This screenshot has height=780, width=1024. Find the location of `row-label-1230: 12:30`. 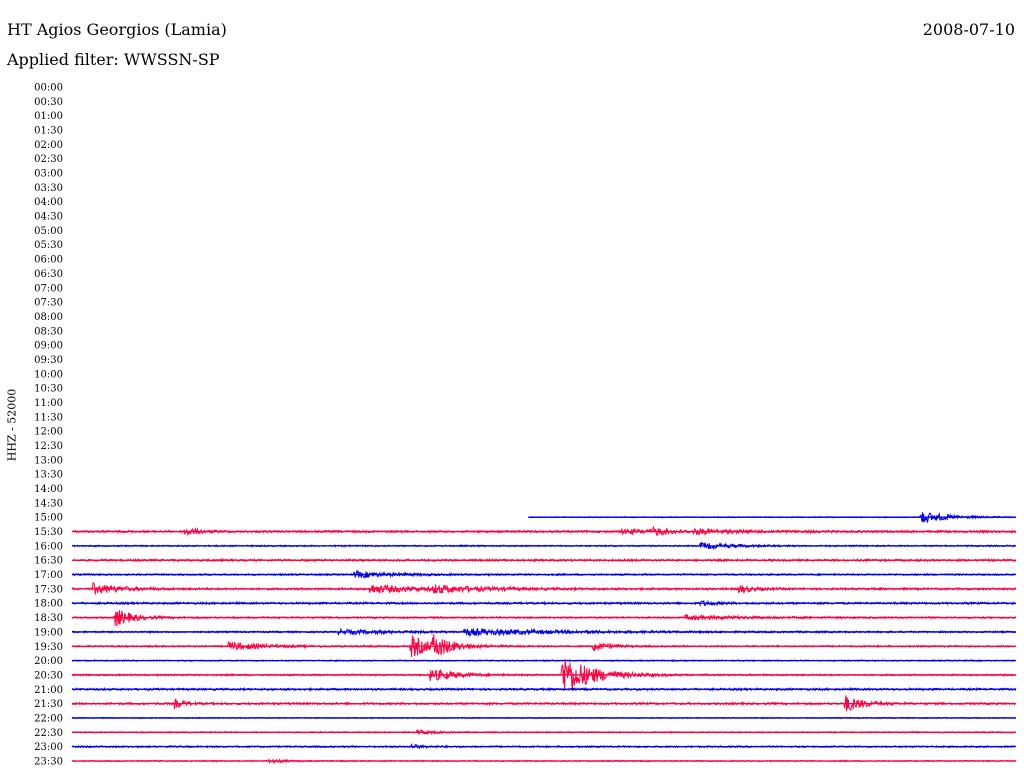

row-label-1230: 12:30 is located at coordinates (48, 446).